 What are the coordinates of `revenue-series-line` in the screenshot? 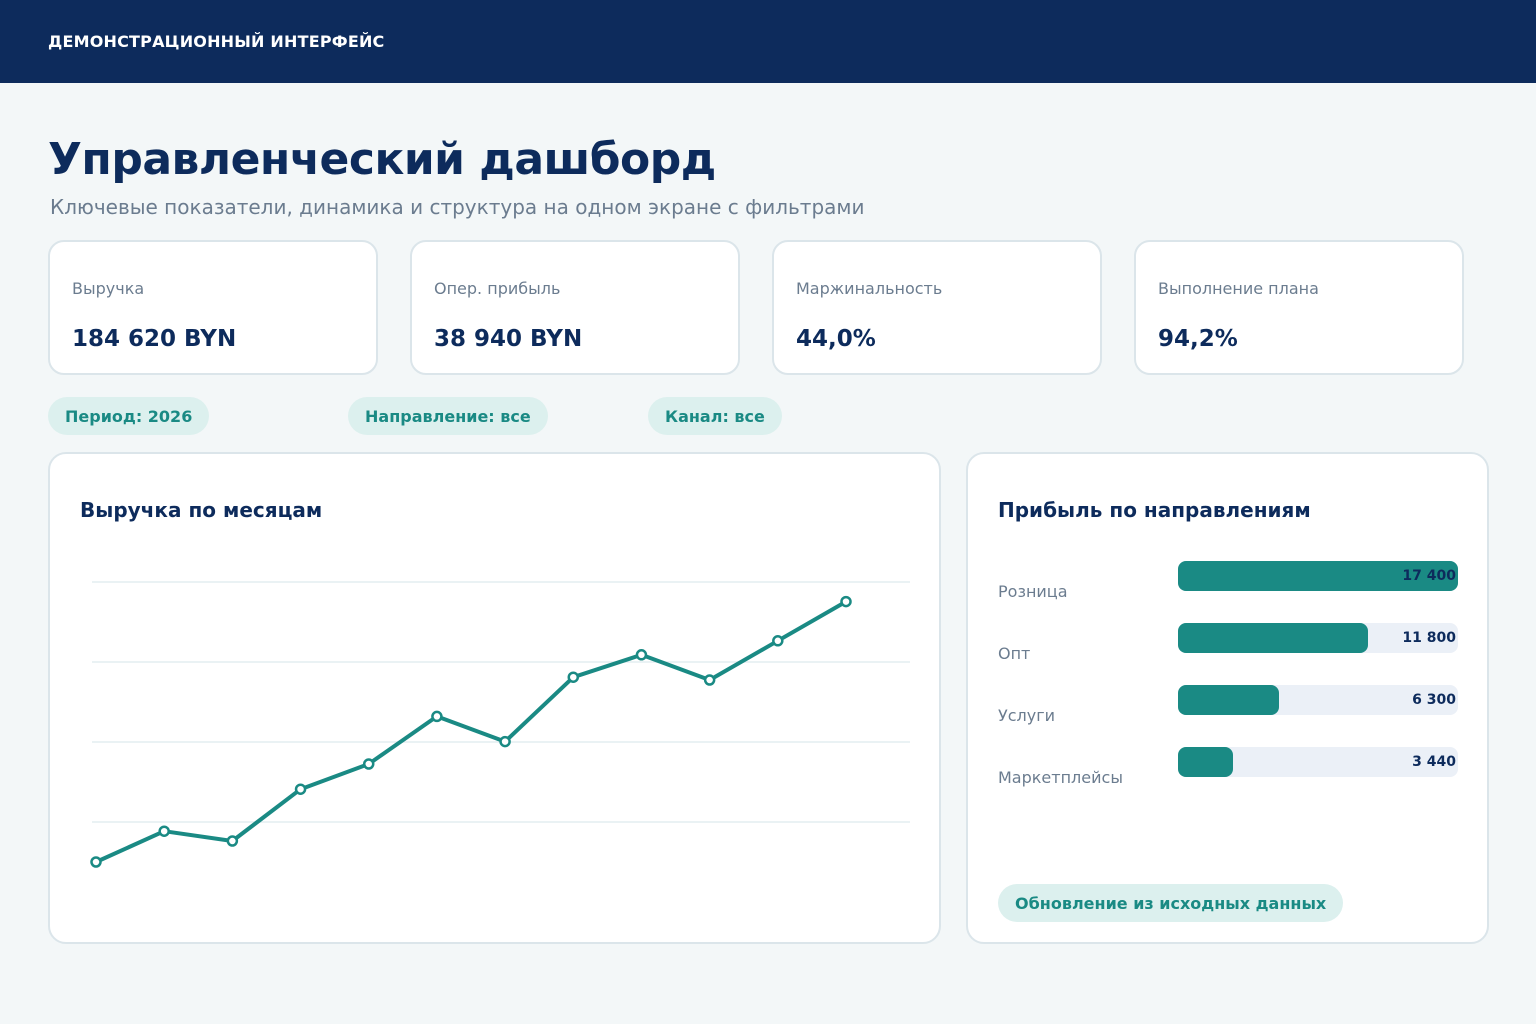 It's located at (471, 731).